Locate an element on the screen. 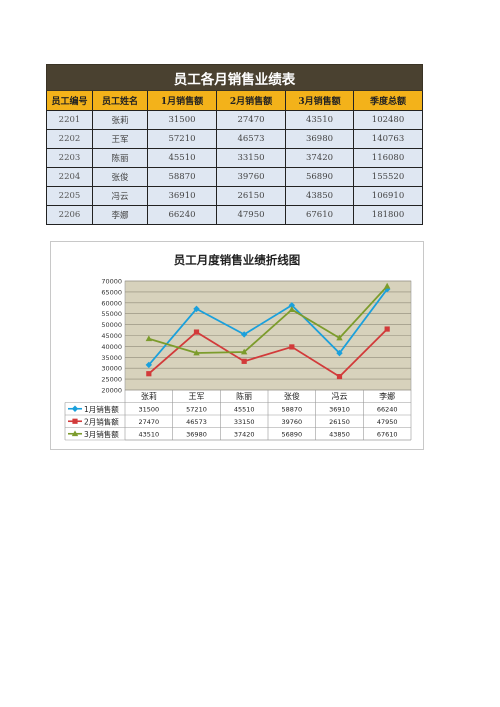 The width and height of the screenshot is (500, 707). y-tick-label: 50000 is located at coordinates (111, 325).